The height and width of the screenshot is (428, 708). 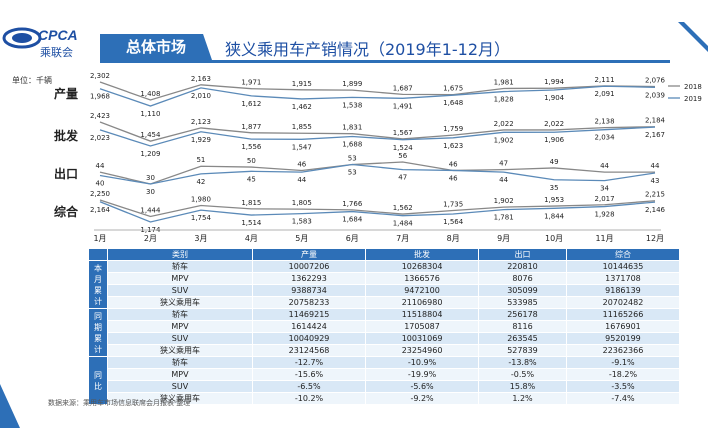 What do you see at coordinates (150, 135) in the screenshot?
I see `data-label: 1,454` at bounding box center [150, 135].